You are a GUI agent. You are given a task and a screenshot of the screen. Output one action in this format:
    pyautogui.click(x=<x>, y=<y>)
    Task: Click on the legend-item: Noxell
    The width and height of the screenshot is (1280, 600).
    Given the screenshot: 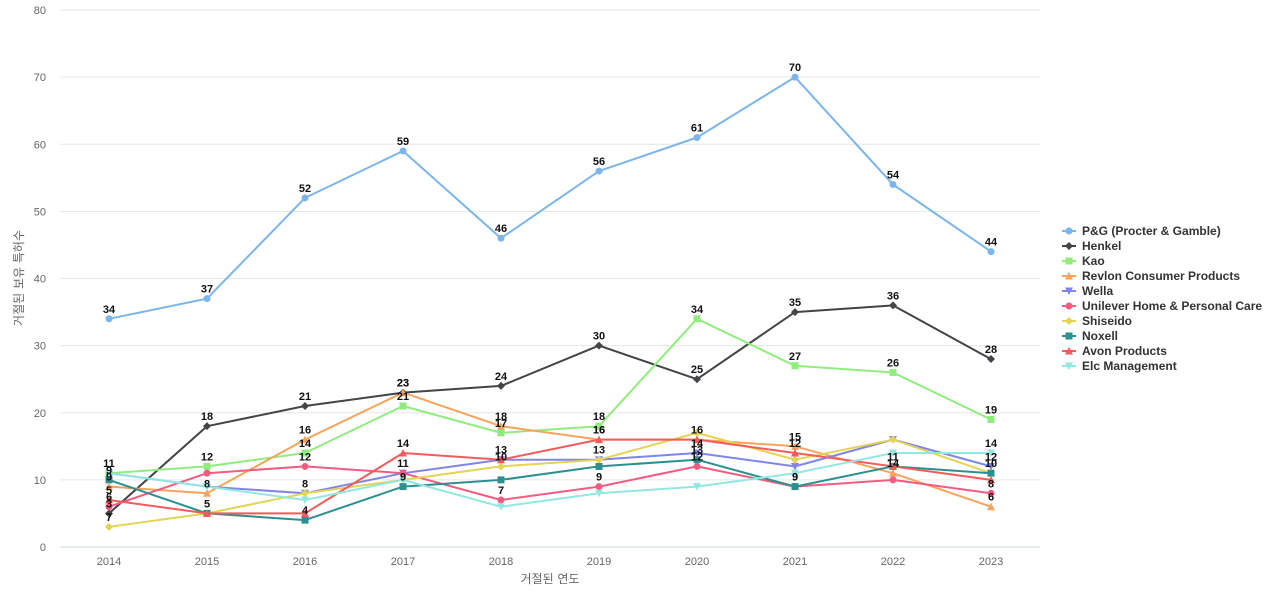 What is the action you would take?
    pyautogui.click(x=1090, y=336)
    